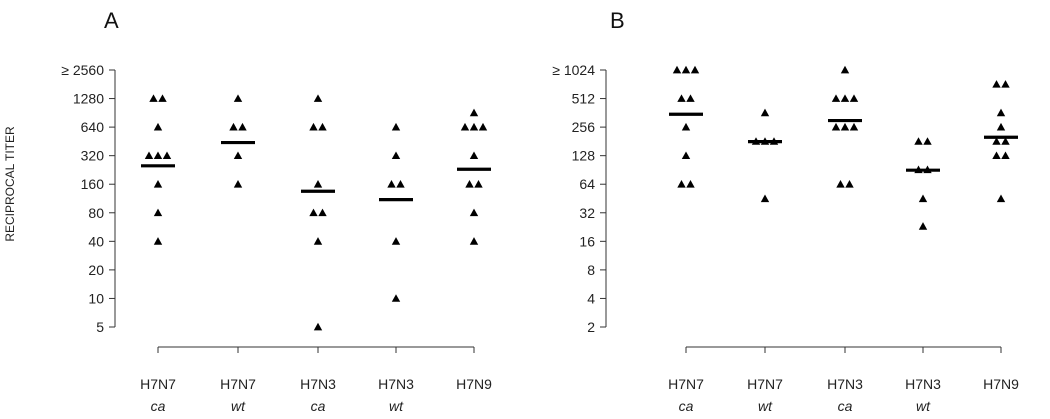  Describe the element at coordinates (96, 213) in the screenshot. I see `y-tick-label: 80` at that location.